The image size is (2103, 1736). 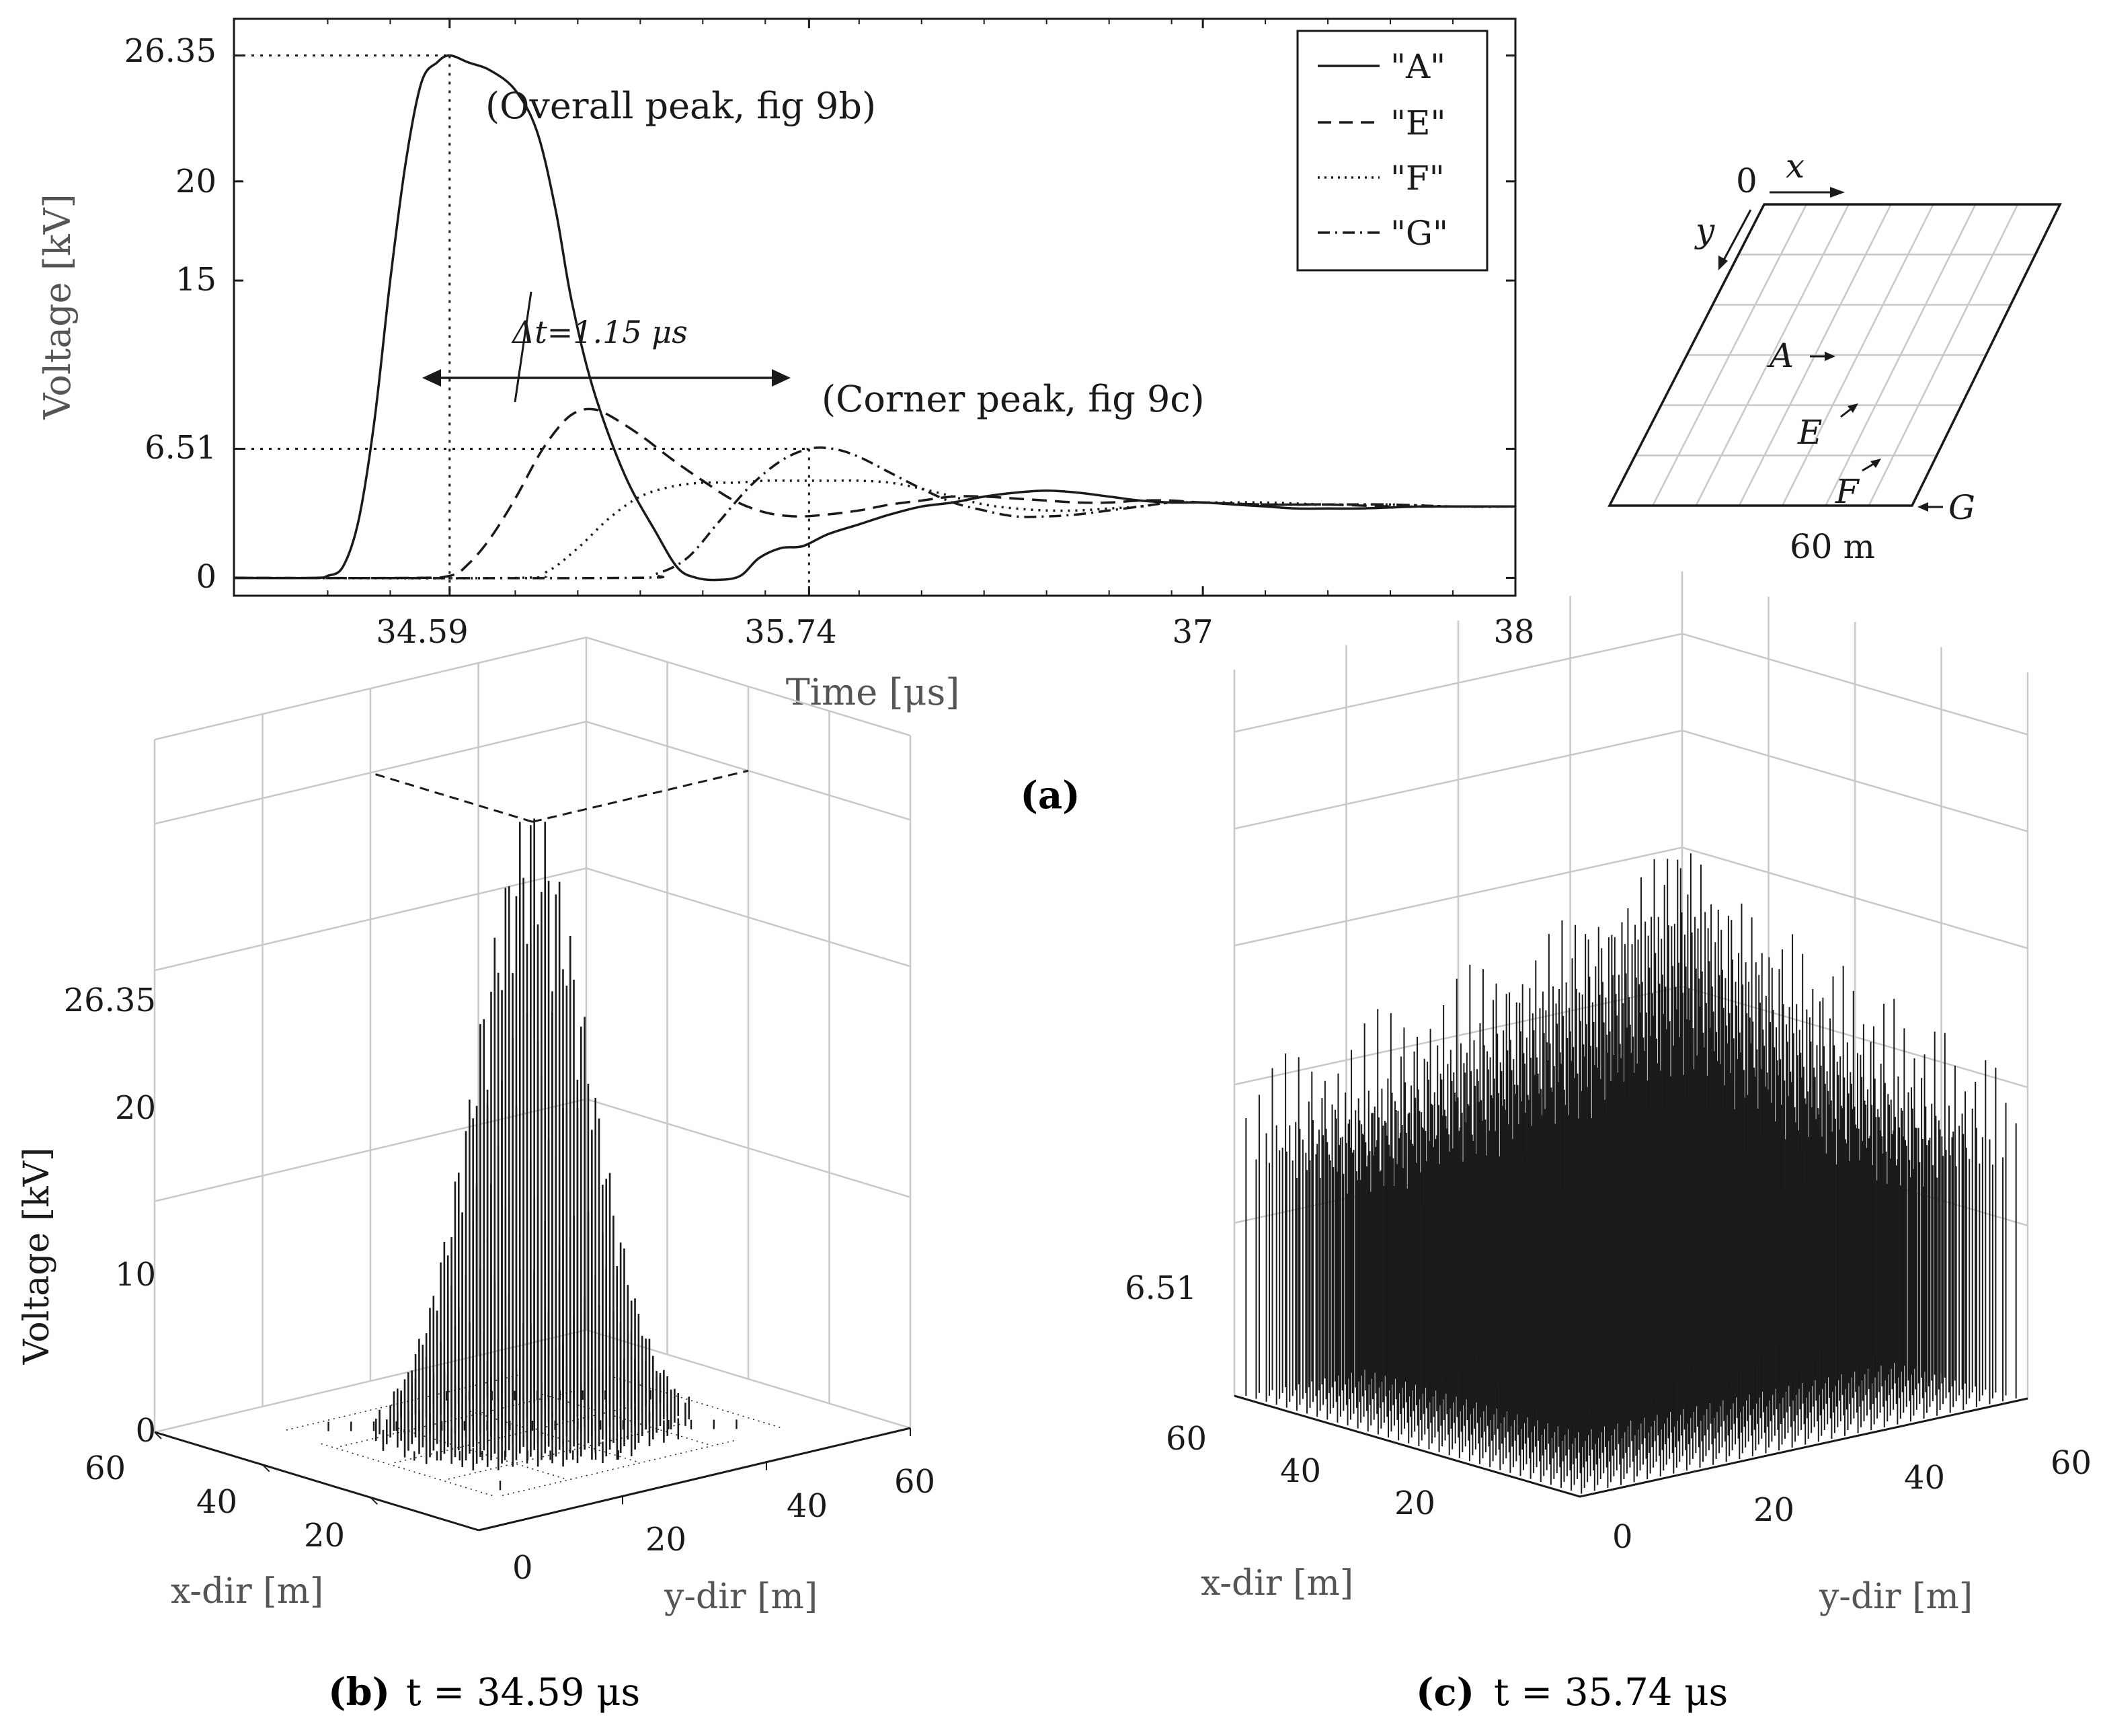 What do you see at coordinates (170, 51) in the screenshot?
I see `y-tick-label: 26.35` at bounding box center [170, 51].